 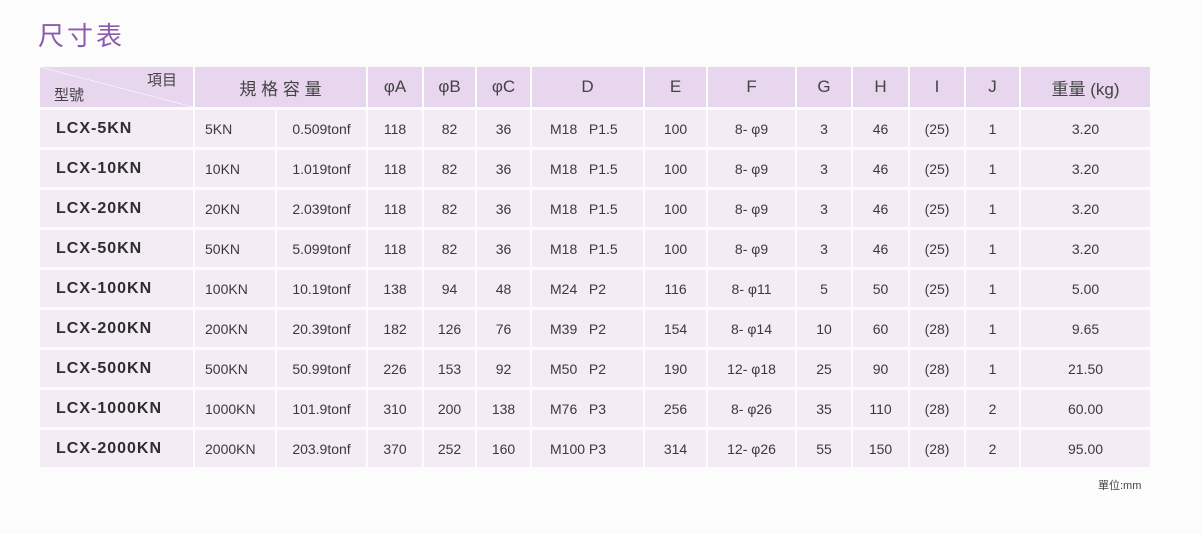 I want to click on cell-c: 160, so click(x=504, y=448).